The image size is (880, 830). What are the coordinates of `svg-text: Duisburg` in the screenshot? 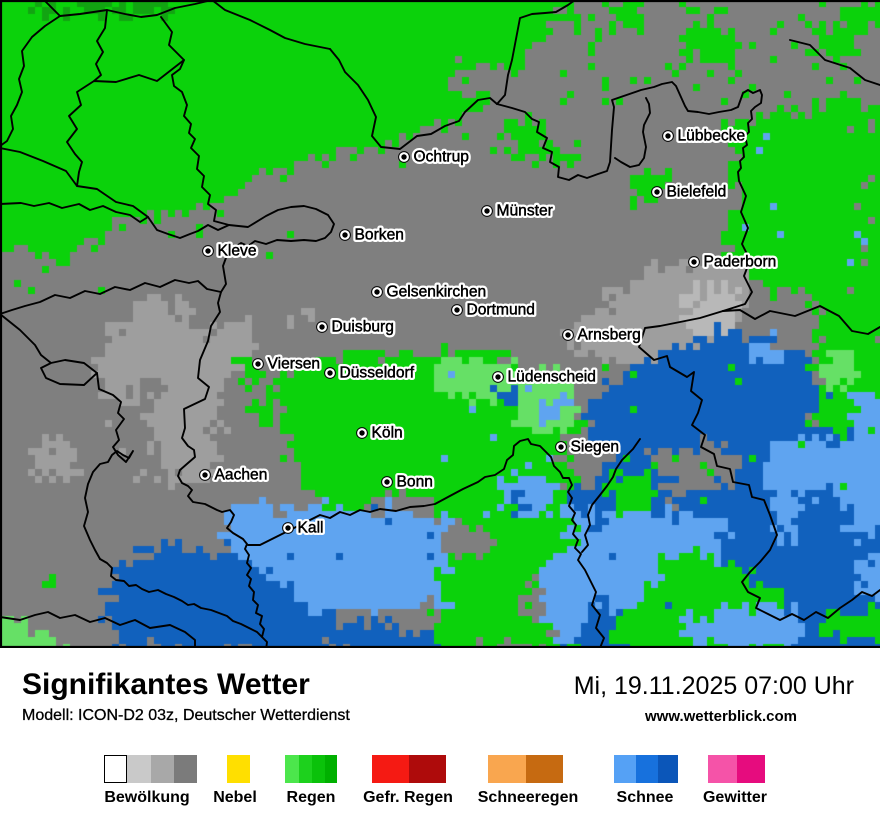 It's located at (363, 327).